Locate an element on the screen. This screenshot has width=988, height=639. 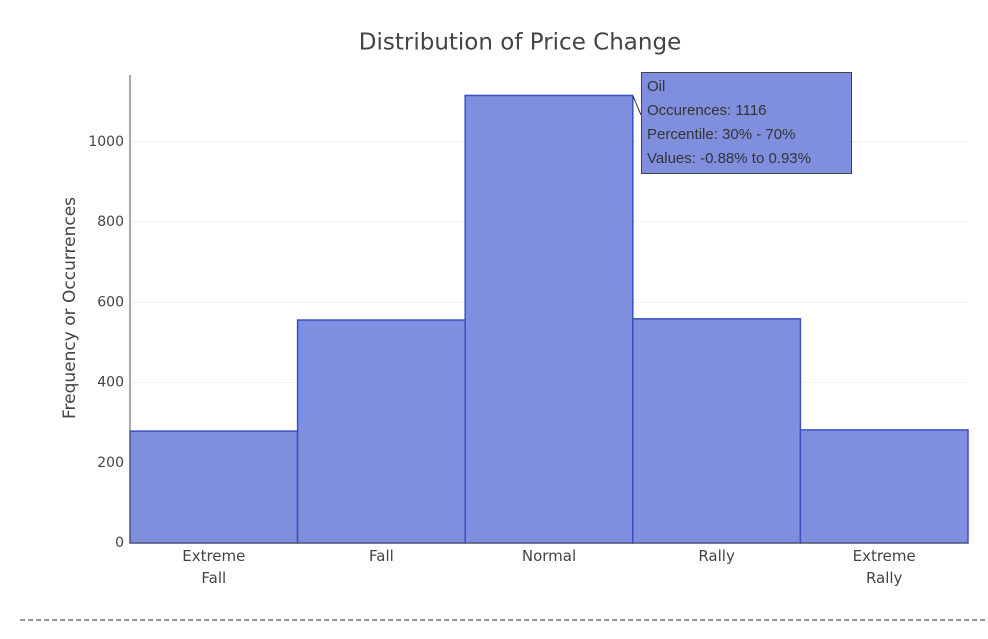
y-tick-label: 200 is located at coordinates (110, 463).